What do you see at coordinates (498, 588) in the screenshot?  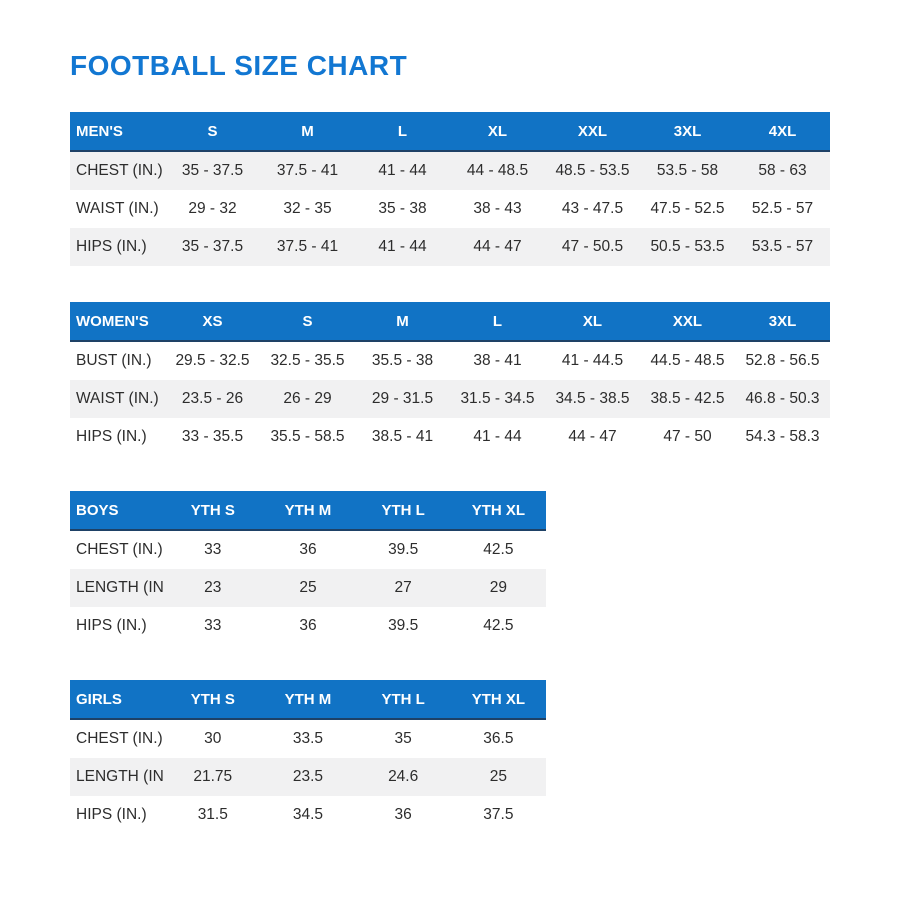 I see `measurement-value: 29` at bounding box center [498, 588].